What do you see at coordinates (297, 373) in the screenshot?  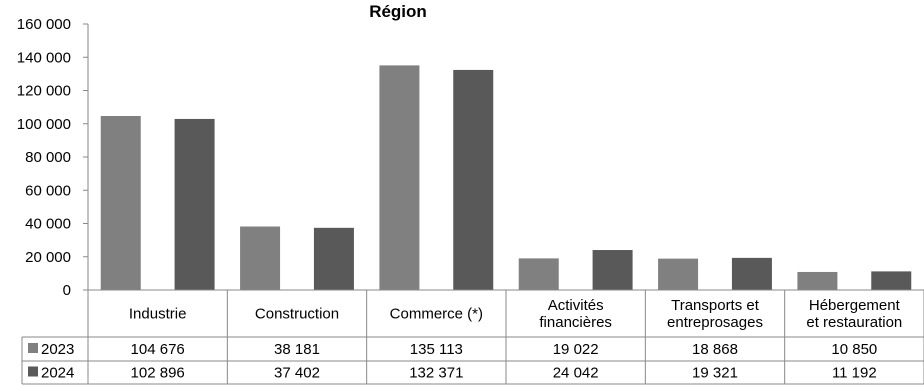 I see `data-cell: 37 402` at bounding box center [297, 373].